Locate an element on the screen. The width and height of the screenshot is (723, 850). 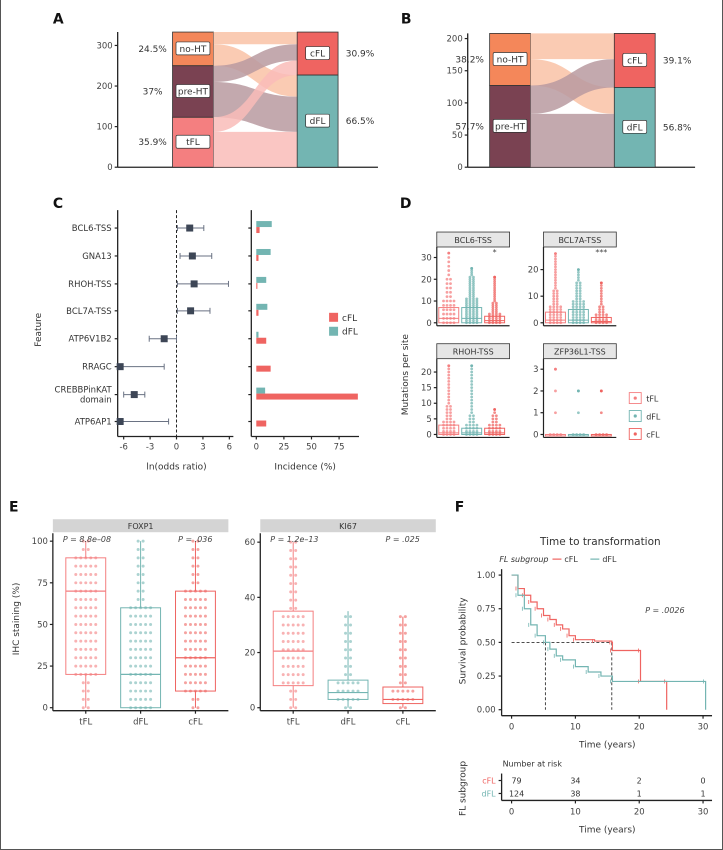
stratum-label-box is located at coordinates (317, 120).